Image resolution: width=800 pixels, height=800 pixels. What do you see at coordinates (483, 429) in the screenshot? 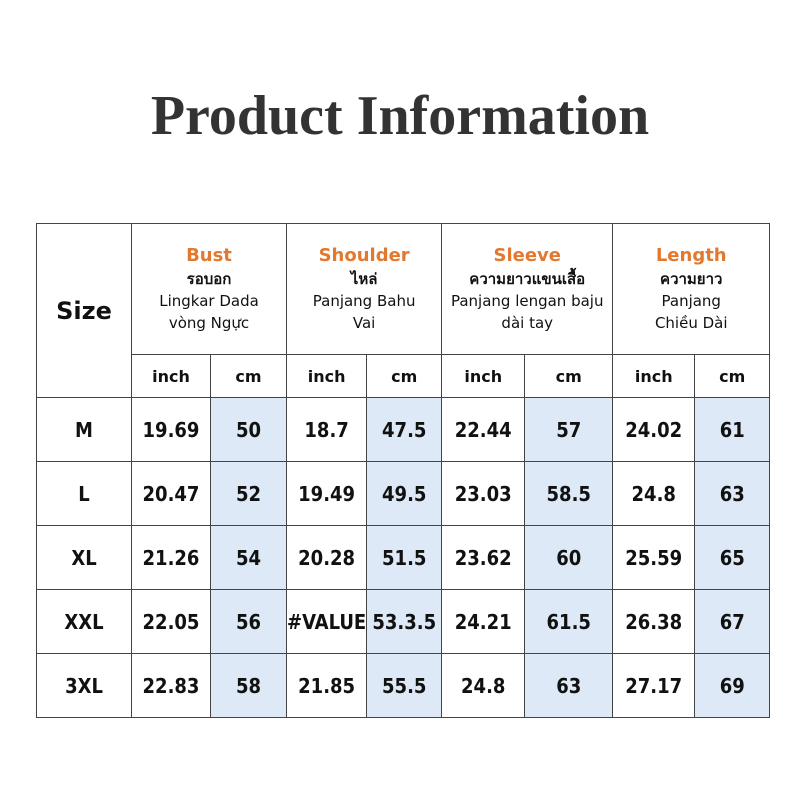
I see `inch-cell: 22.44` at bounding box center [483, 429].